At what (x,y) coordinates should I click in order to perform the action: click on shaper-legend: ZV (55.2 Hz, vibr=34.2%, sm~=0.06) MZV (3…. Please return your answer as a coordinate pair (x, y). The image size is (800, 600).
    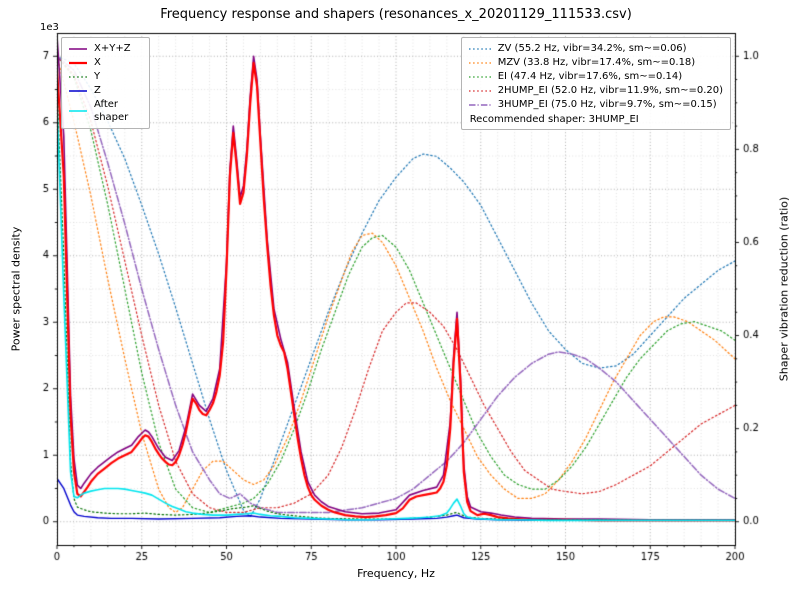
    Looking at the image, I should click on (595, 83).